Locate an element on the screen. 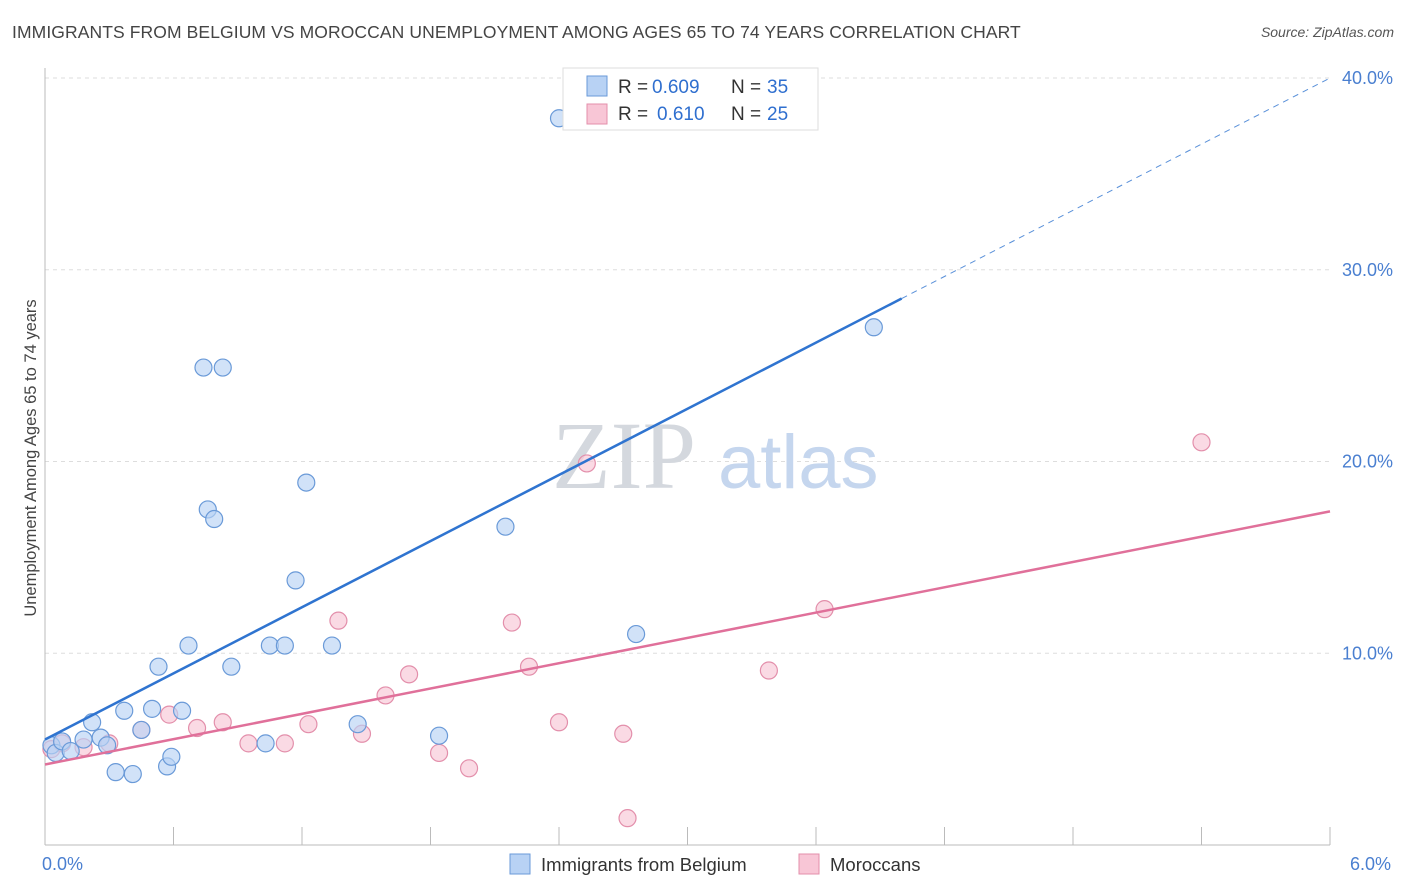 The width and height of the screenshot is (1406, 892). y-tick-label-2: 30.0% is located at coordinates (1367, 270).